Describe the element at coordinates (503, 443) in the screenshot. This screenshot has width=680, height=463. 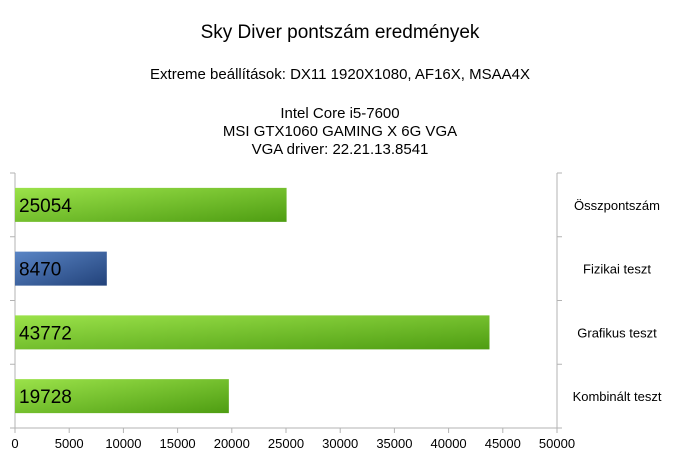
I see `x-tick-label: 45000` at that location.